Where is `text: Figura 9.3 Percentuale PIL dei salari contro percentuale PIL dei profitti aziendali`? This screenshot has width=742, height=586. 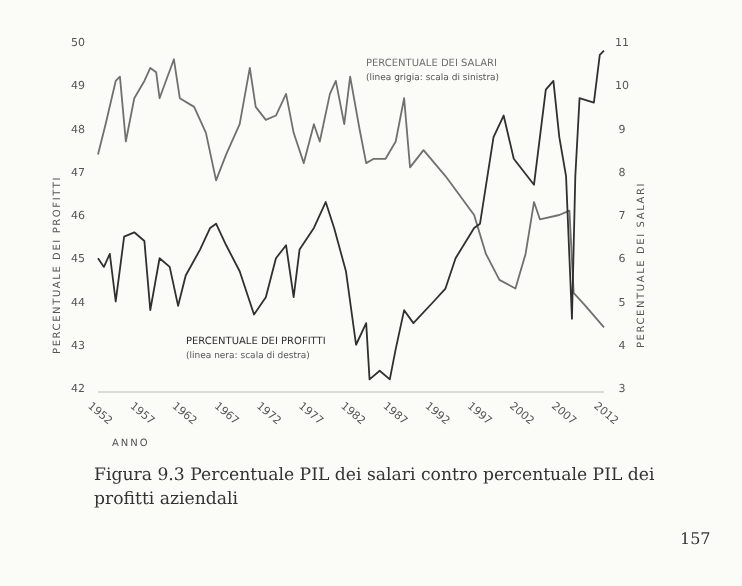 text: Figura 9.3 Percentuale PIL dei salari contro percentuale PIL dei profitti aziendali is located at coordinates (374, 488).